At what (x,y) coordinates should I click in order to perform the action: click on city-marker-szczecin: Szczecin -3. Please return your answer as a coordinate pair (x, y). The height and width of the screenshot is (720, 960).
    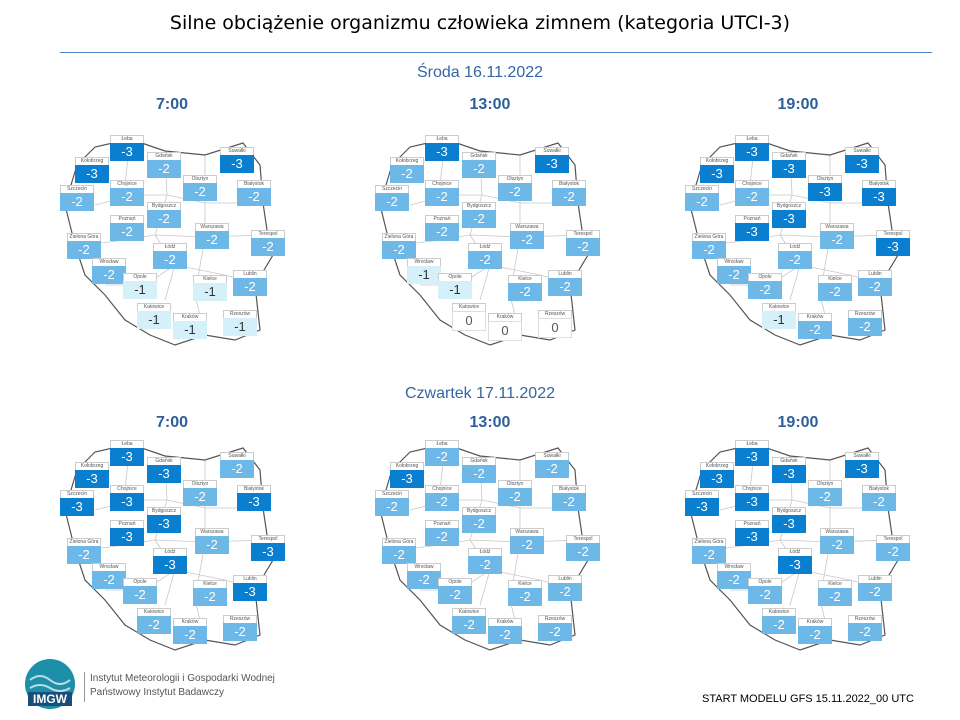
    Looking at the image, I should click on (77, 503).